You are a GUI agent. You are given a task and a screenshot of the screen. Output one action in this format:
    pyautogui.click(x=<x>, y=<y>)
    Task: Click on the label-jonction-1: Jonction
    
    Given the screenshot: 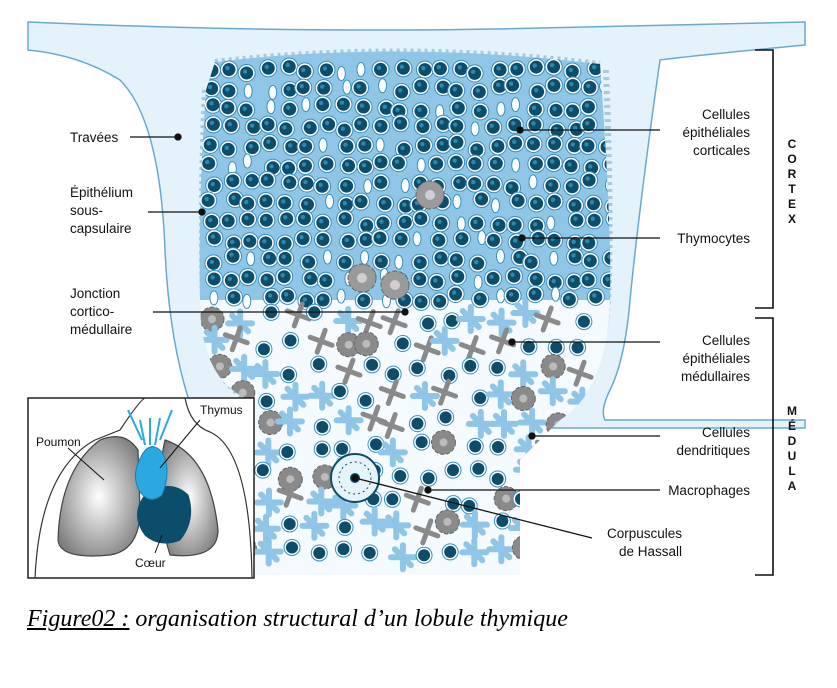 What is the action you would take?
    pyautogui.click(x=95, y=293)
    